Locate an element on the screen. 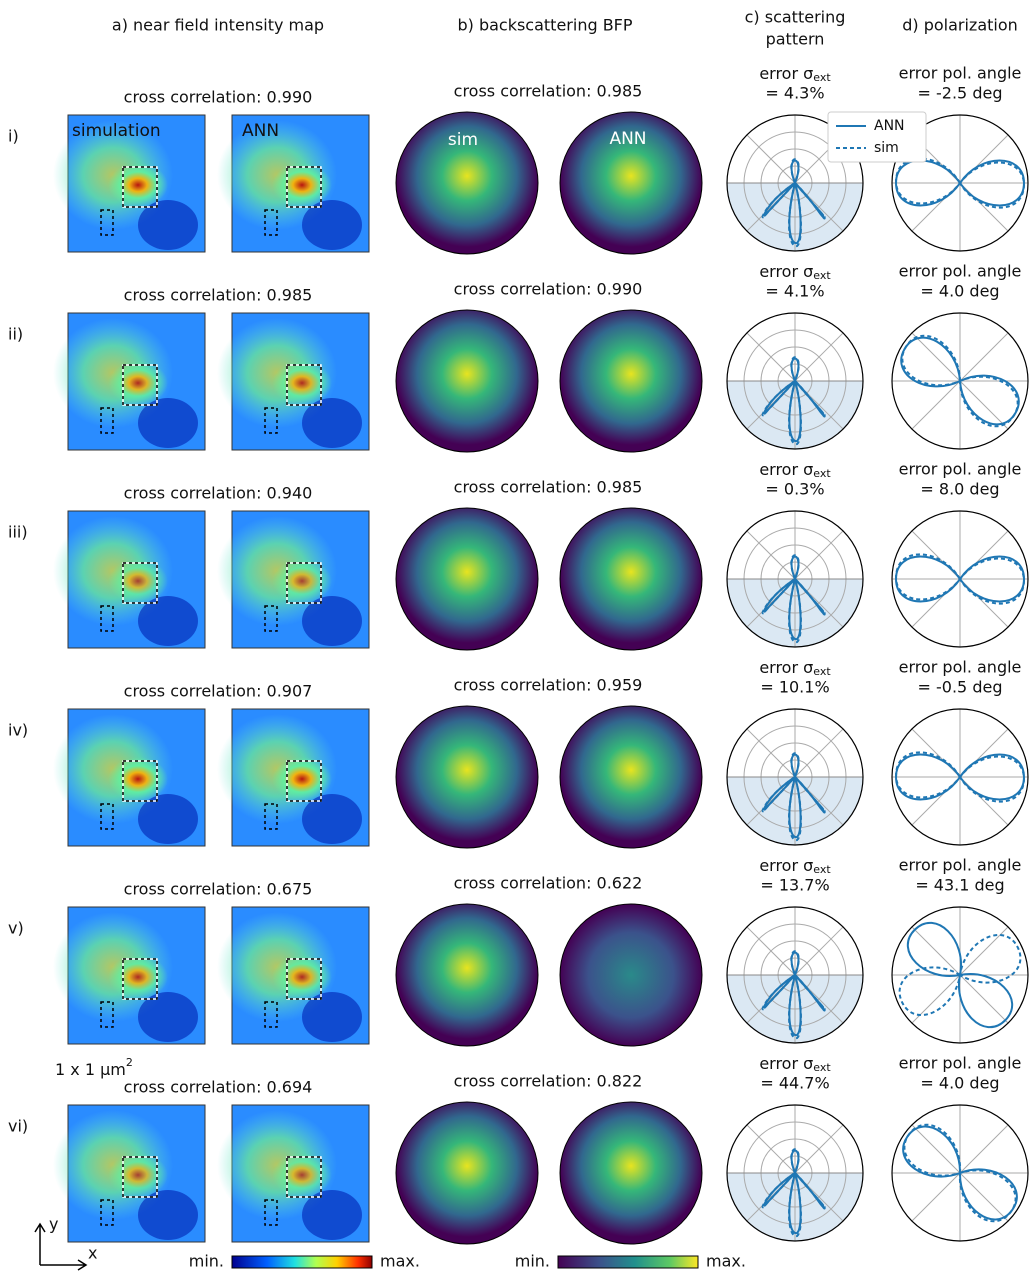  error-ext-value: = 0.3% is located at coordinates (794, 489).